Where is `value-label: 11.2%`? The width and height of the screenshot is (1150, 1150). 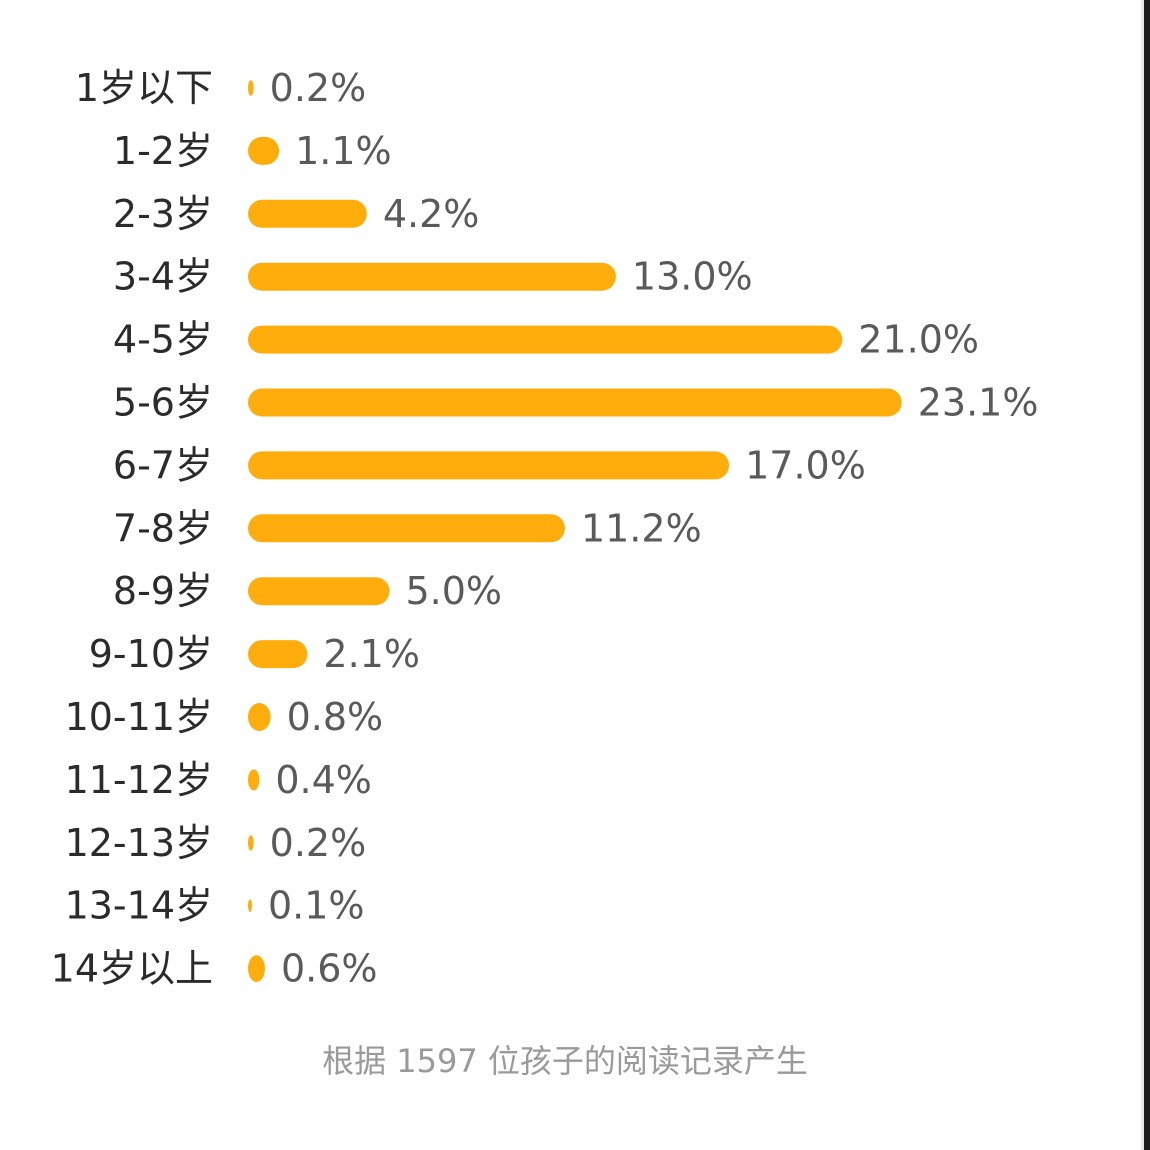 value-label: 11.2% is located at coordinates (641, 528).